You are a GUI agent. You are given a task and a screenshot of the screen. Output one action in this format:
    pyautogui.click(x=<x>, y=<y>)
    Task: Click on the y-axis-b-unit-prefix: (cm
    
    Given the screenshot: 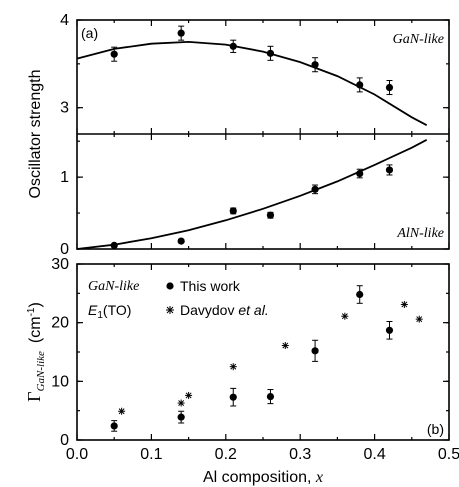 What is the action you would take?
    pyautogui.click(x=35, y=329)
    